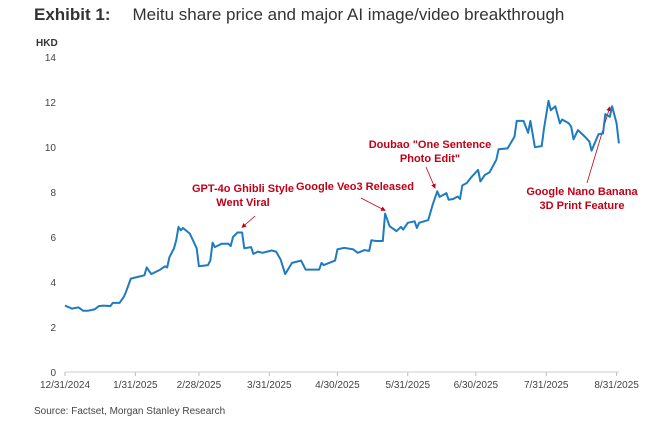  I want to click on y-tick-label: 12, so click(51, 103).